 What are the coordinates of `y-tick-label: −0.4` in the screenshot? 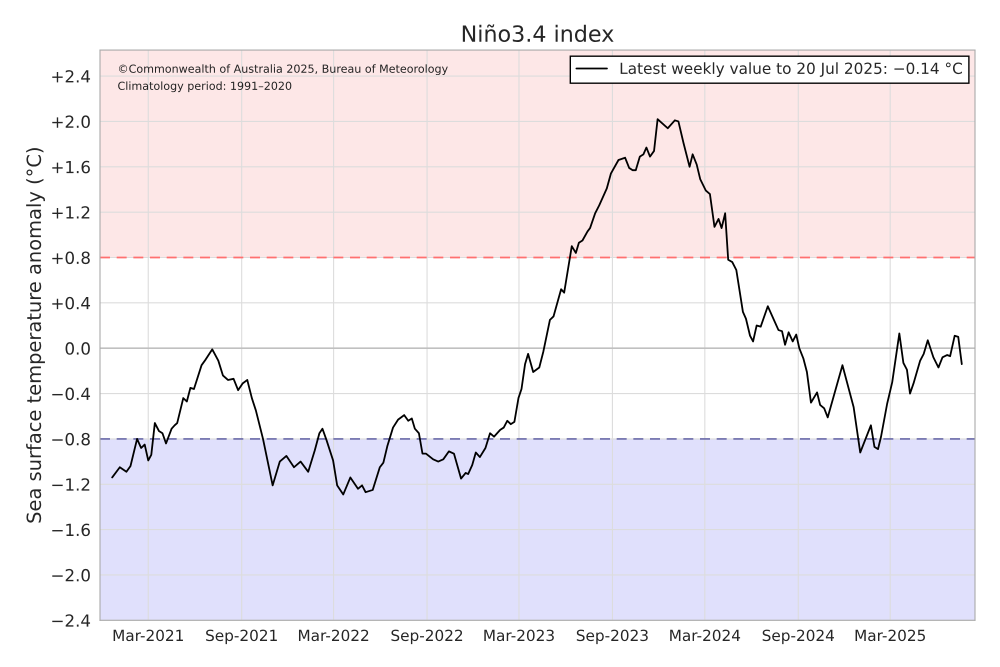 It's located at (71, 394).